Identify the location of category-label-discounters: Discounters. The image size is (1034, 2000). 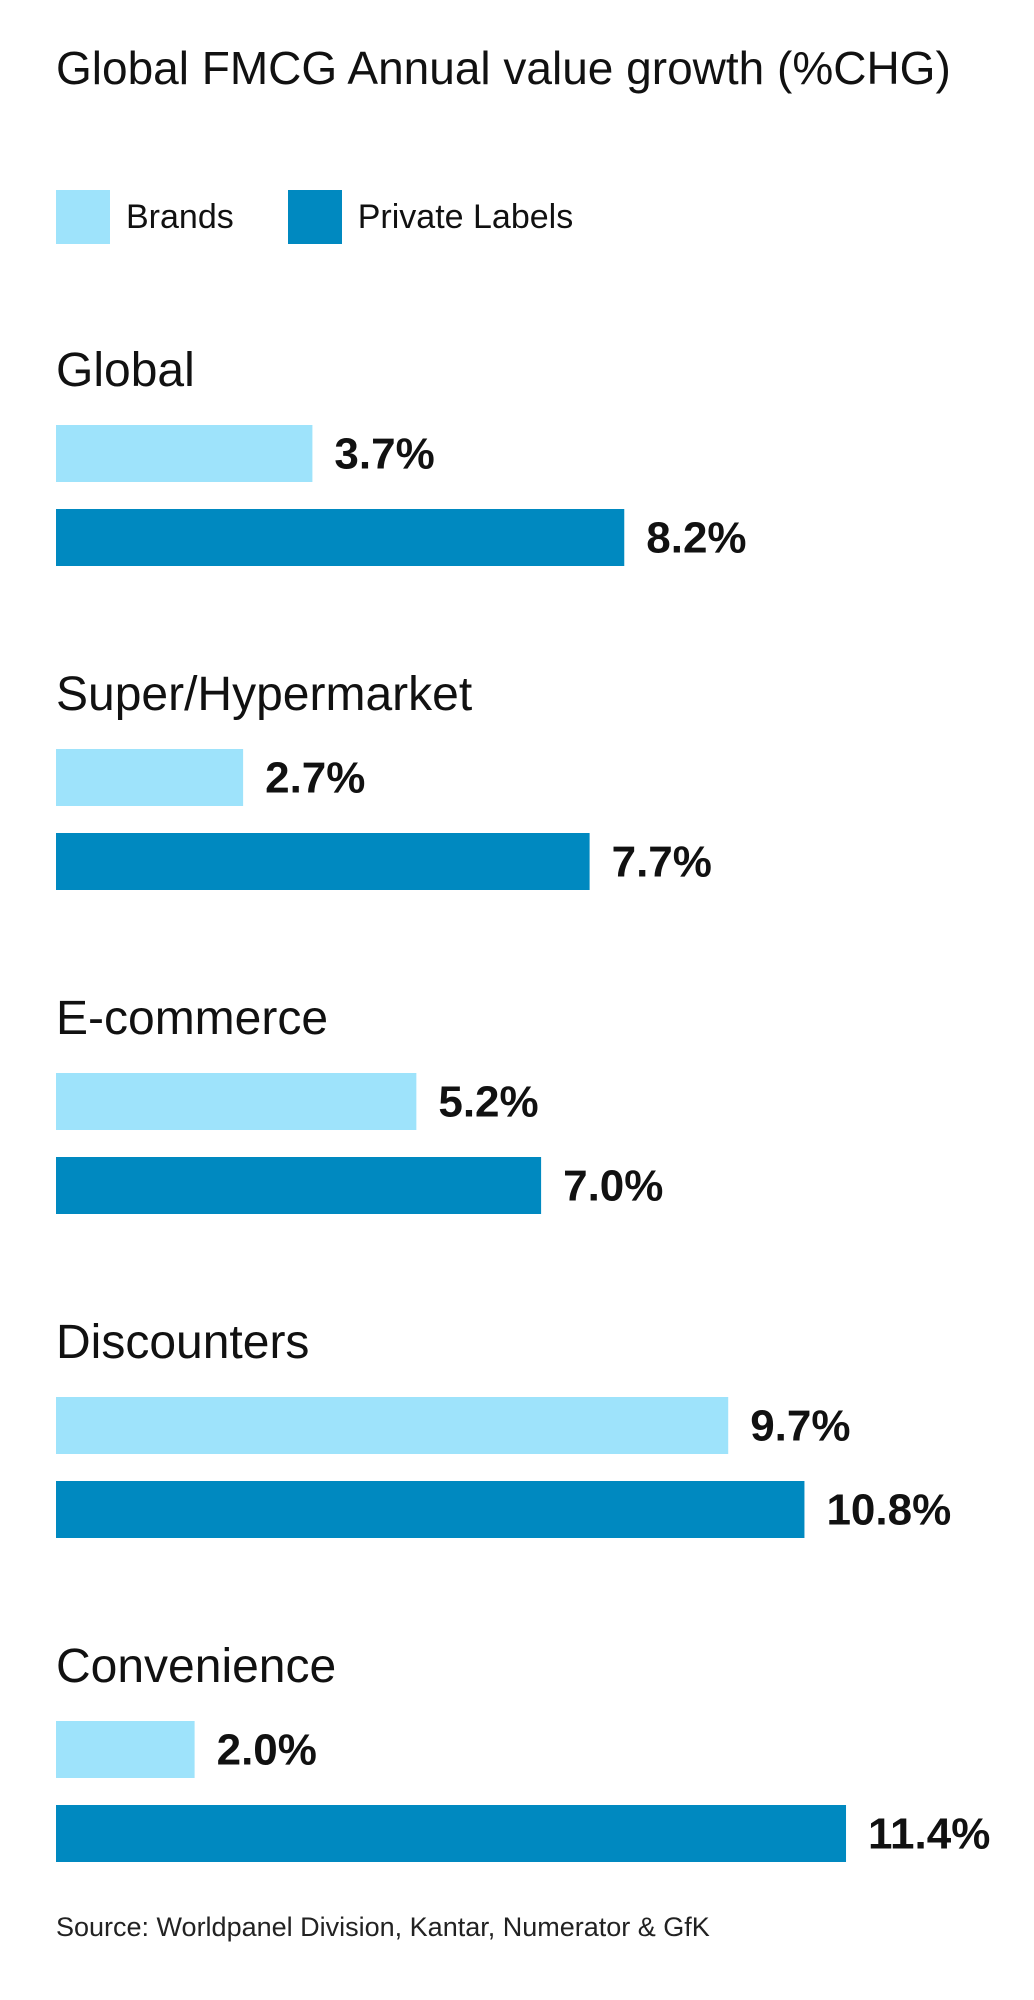
(182, 1342).